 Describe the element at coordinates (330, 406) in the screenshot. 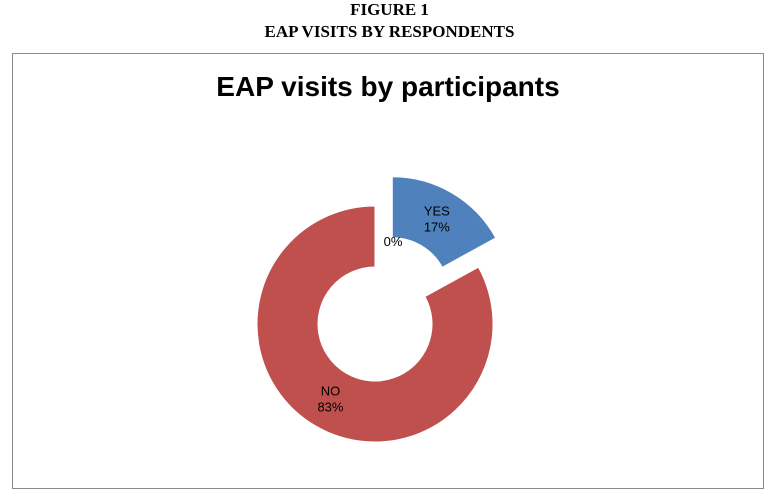

I see `data-label-no-value: 83%` at that location.